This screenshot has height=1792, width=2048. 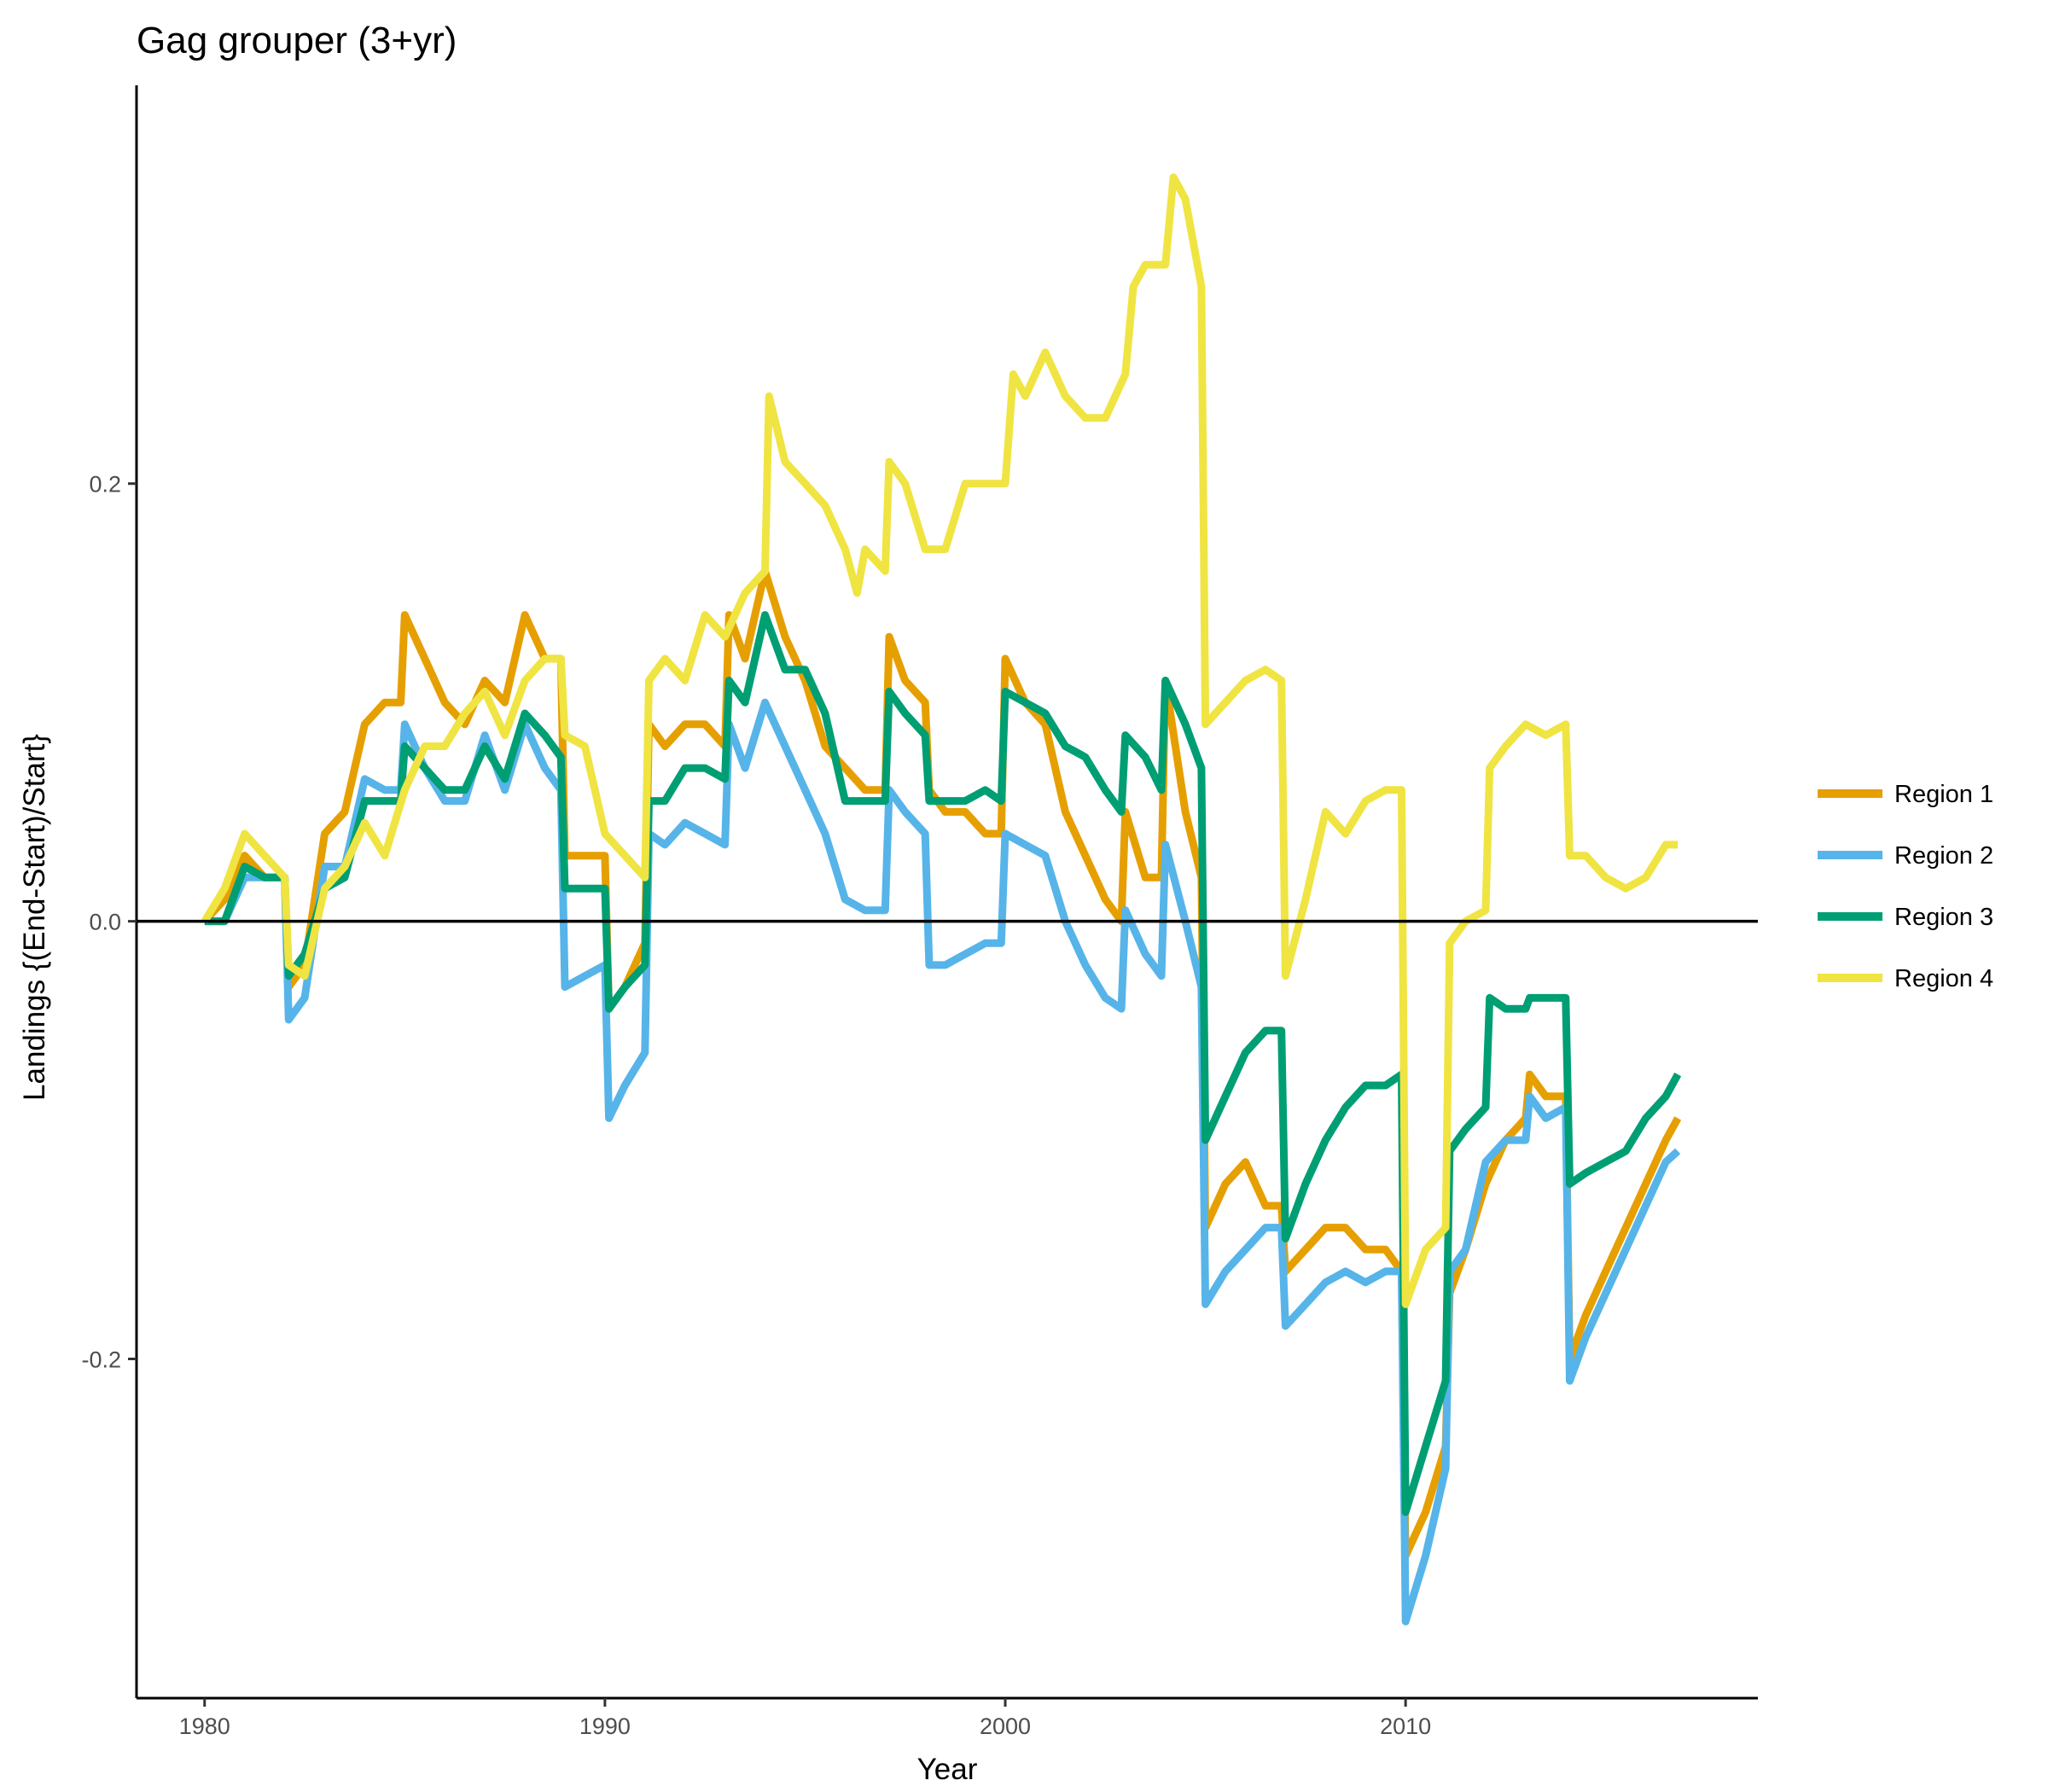 What do you see at coordinates (1944, 856) in the screenshot?
I see `legend-label: Region 2` at bounding box center [1944, 856].